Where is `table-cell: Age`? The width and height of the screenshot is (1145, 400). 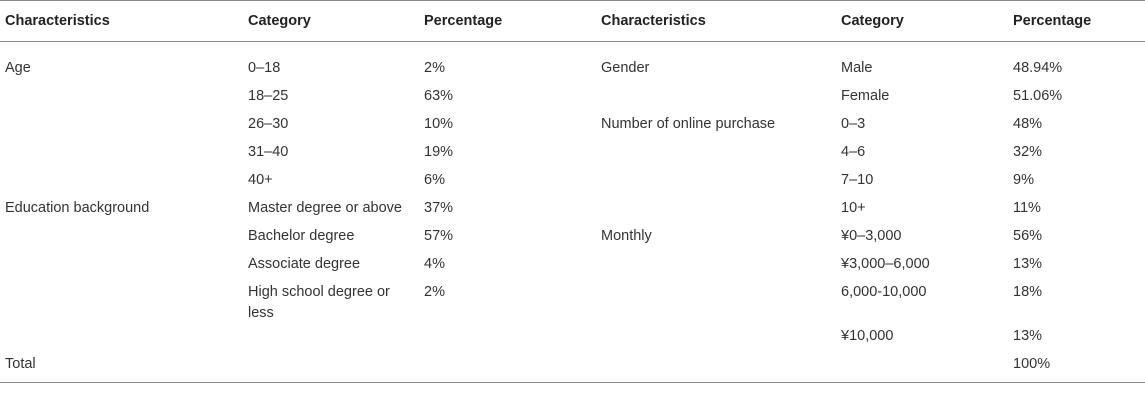 table-cell: Age is located at coordinates (18, 68).